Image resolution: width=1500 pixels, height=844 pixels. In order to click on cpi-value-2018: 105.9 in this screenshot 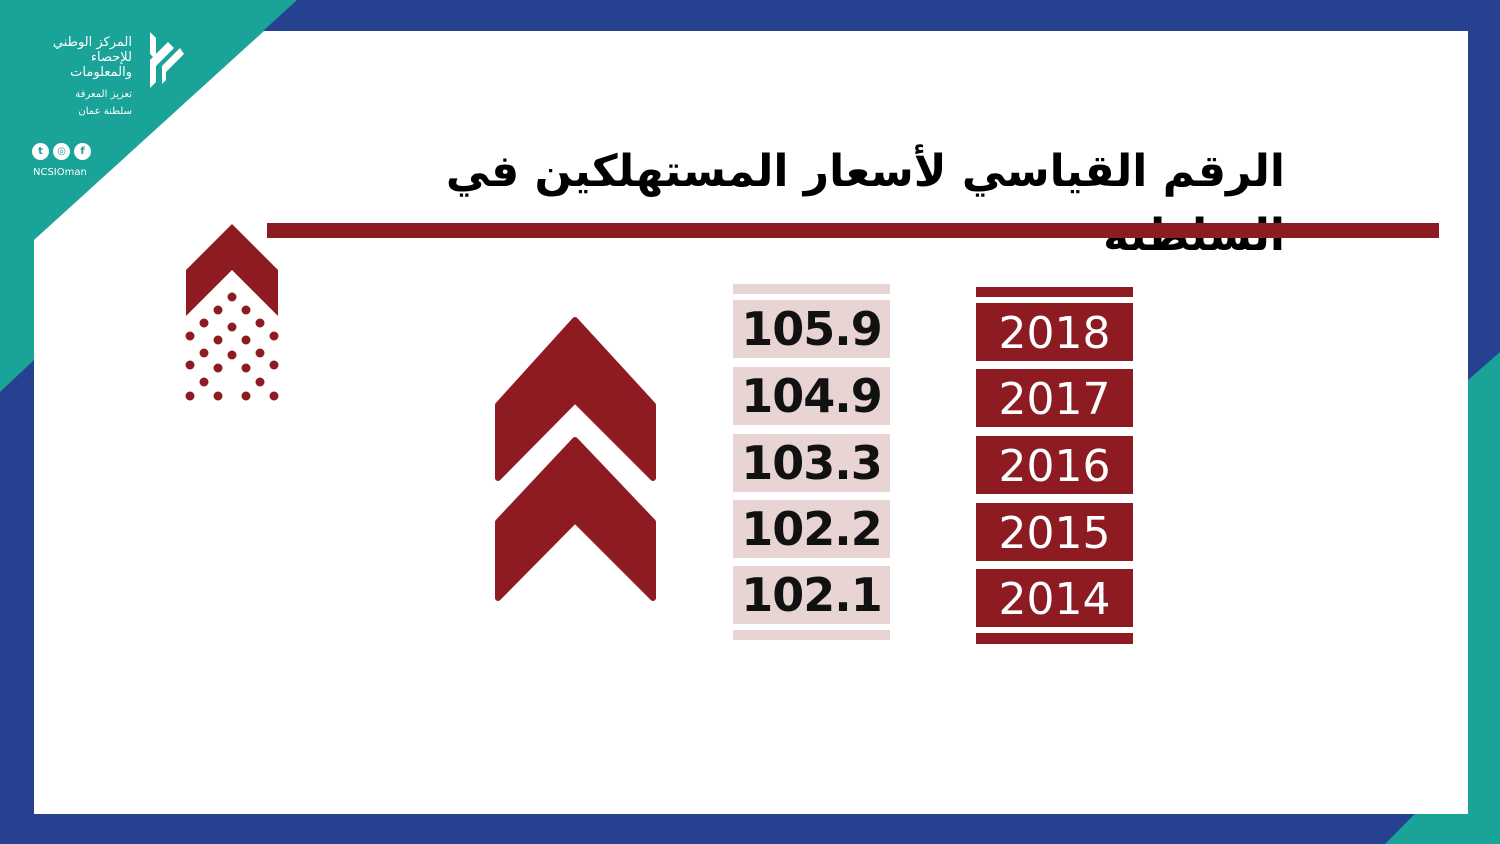, I will do `click(811, 329)`.